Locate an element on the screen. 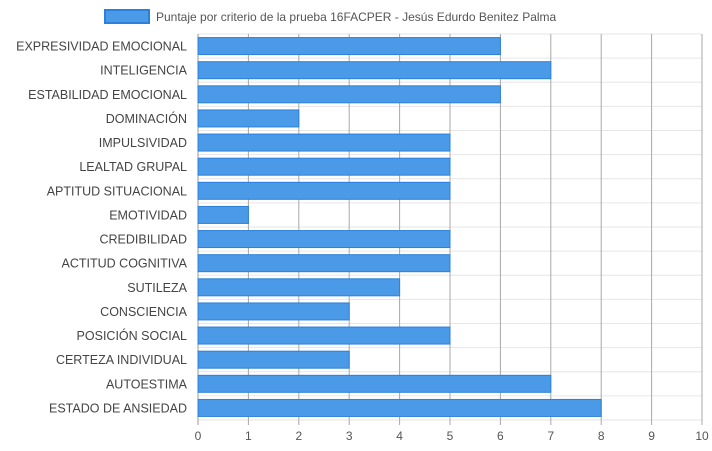 This screenshot has height=451, width=712. category-label: APTITUD SITUACIONAL is located at coordinates (117, 191).